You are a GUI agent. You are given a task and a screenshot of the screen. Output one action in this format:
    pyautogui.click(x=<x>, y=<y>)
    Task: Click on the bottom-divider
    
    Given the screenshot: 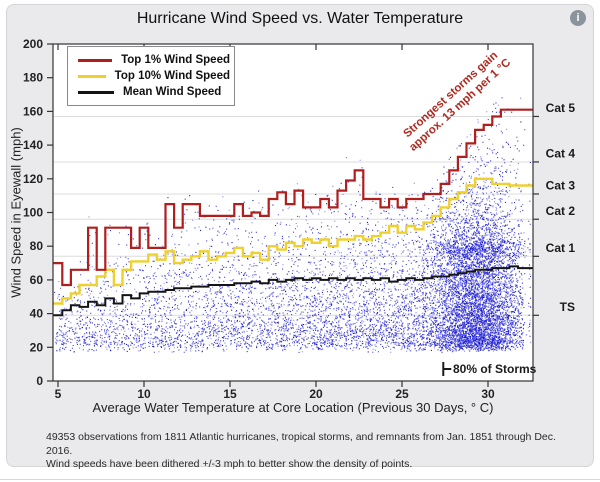 What is the action you would take?
    pyautogui.click(x=300, y=479)
    